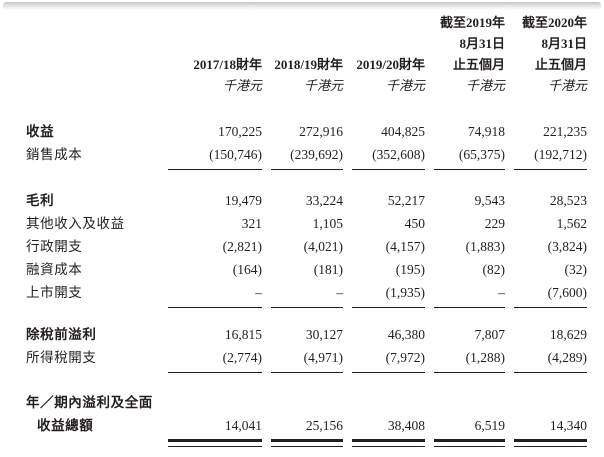  What do you see at coordinates (414, 223) in the screenshot?
I see `cell-value: 450` at bounding box center [414, 223].